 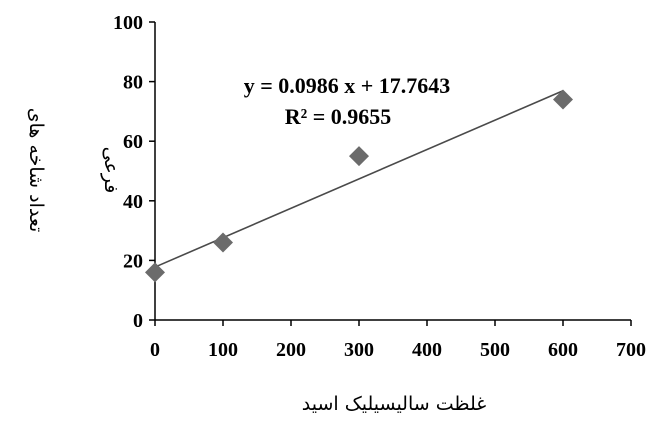 I want to click on x-tick-label: 0, so click(x=155, y=350).